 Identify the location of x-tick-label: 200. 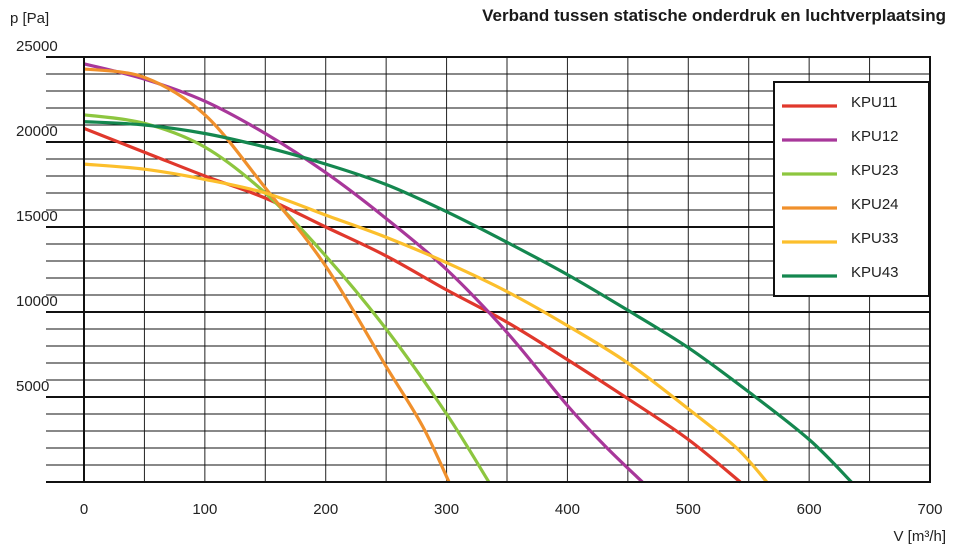
(325, 509).